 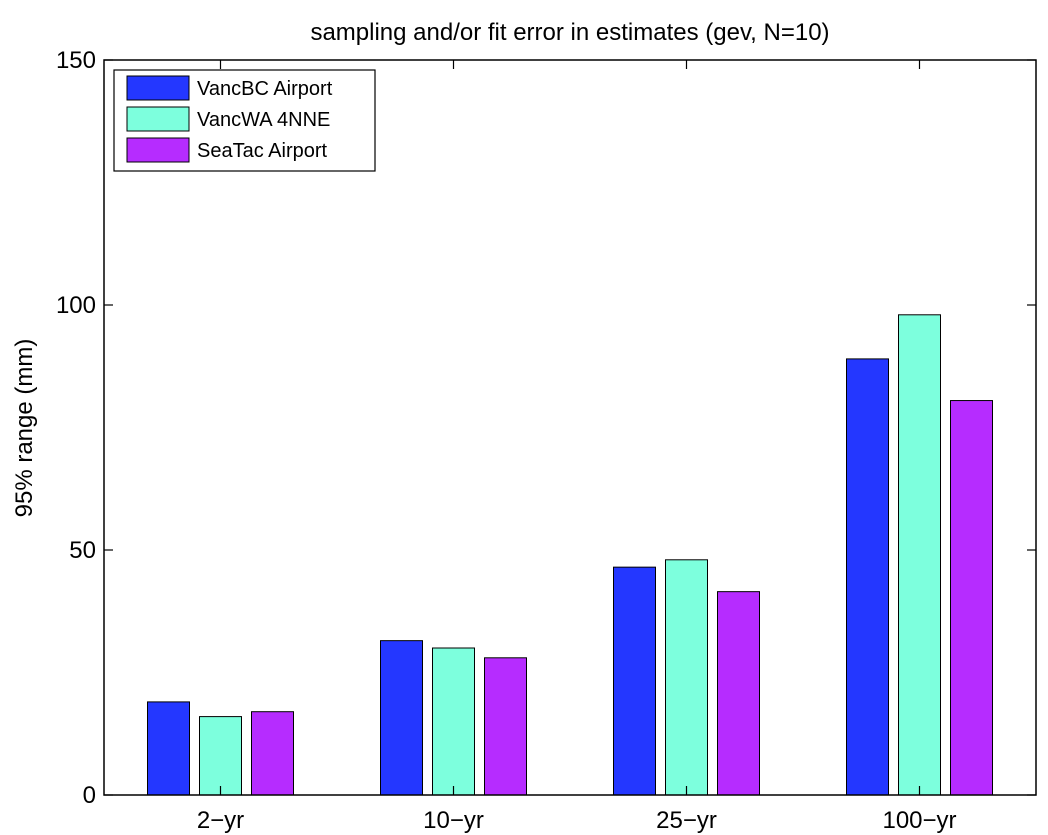 What do you see at coordinates (262, 151) in the screenshot?
I see `legend-label: SeaTac Airport` at bounding box center [262, 151].